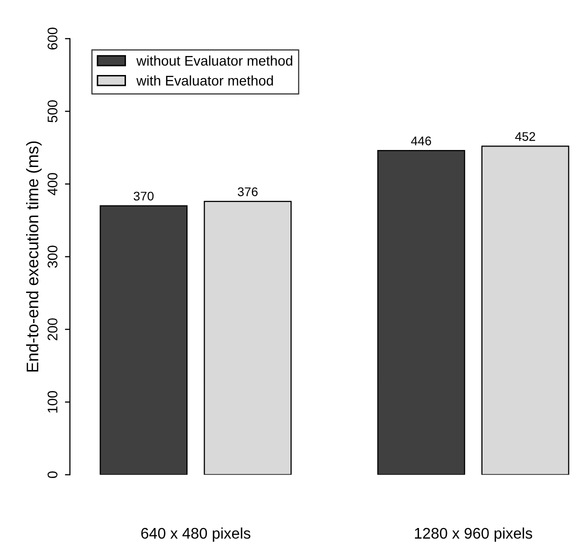 Image resolution: width=573 pixels, height=552 pixels. I want to click on legend-label: with Evaluator method, so click(204, 80).